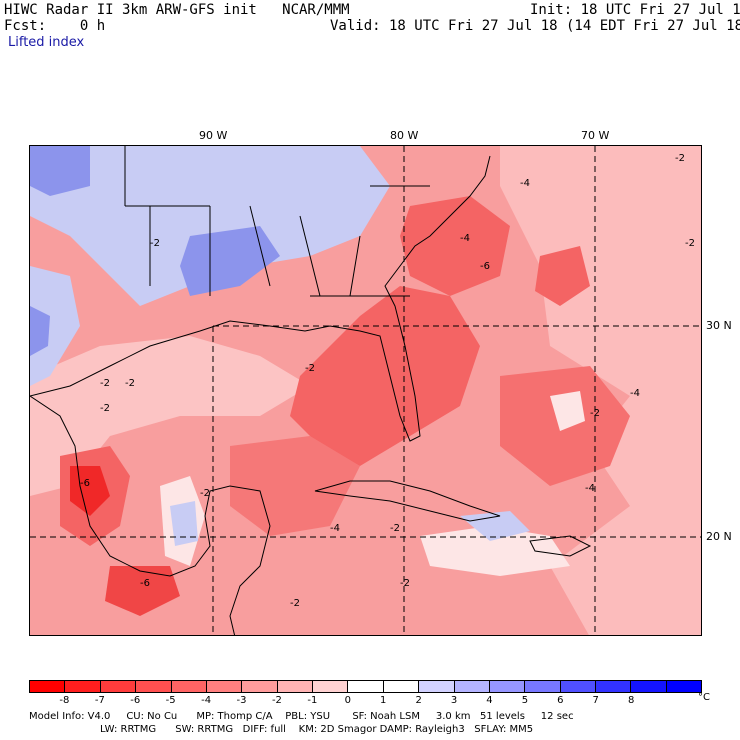 The height and width of the screenshot is (740, 740). Describe the element at coordinates (277, 221) in the screenshot. I see `us-state-lines` at that location.